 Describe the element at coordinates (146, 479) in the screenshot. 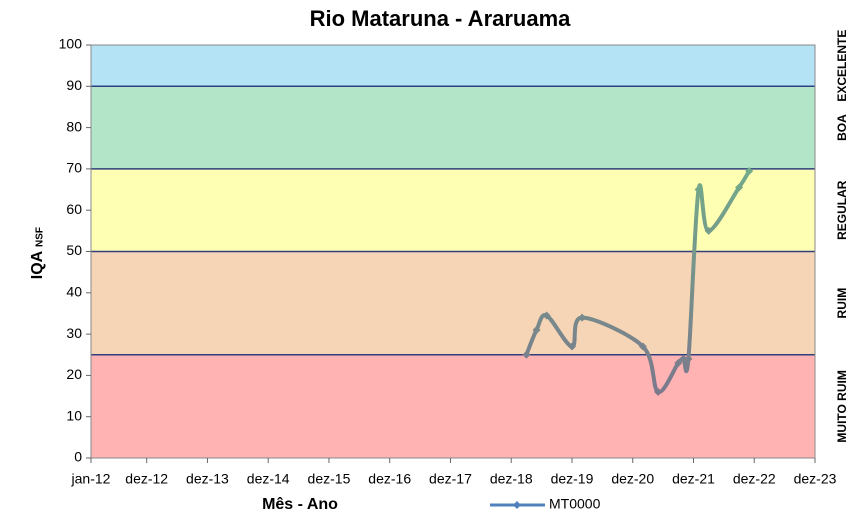

I see `x-tick-label: dez-12` at that location.